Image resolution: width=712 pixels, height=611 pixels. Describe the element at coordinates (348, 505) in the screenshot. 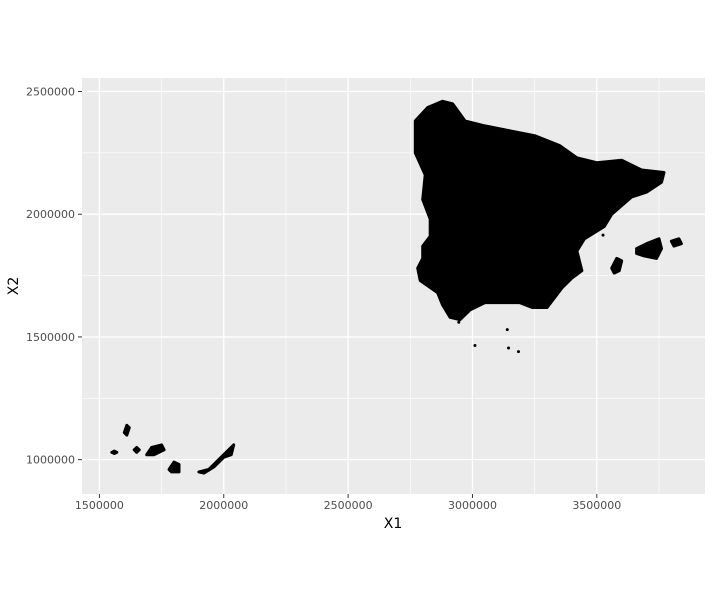

I see `x-tick-label: 2500000` at that location.